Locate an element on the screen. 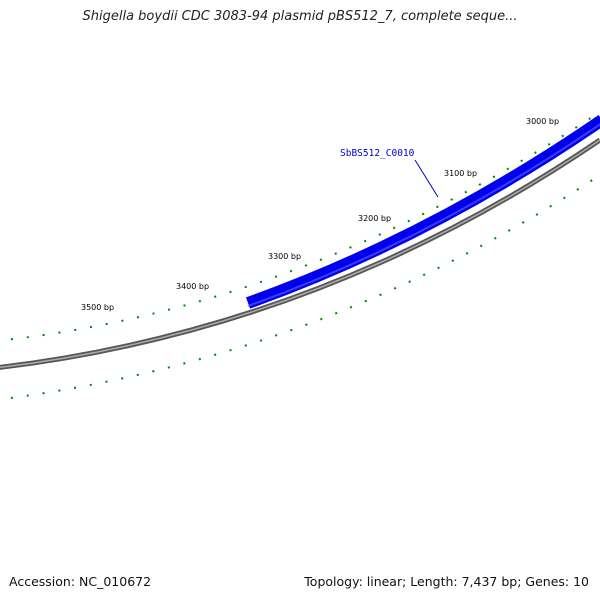 The image size is (600, 600). accession-text: Accession: NC_010672 is located at coordinates (80, 581).